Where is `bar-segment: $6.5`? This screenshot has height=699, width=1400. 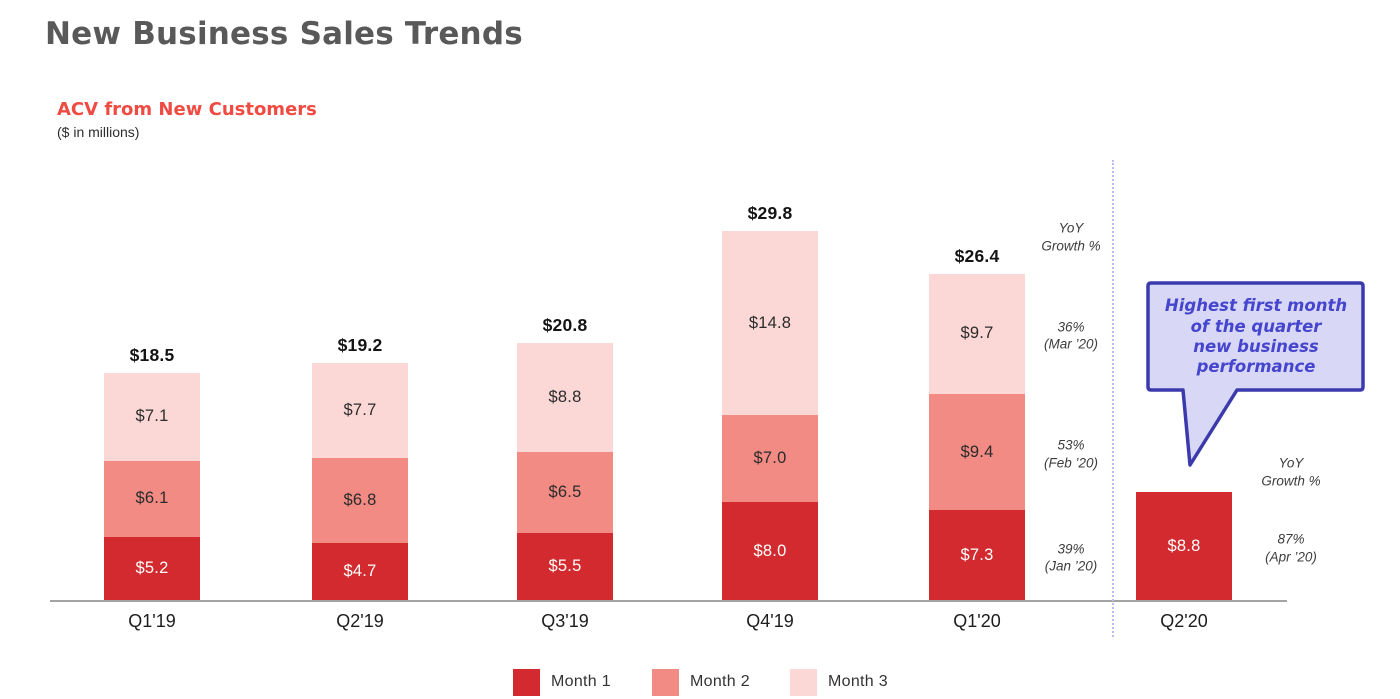
bar-segment: $6.5 is located at coordinates (565, 492).